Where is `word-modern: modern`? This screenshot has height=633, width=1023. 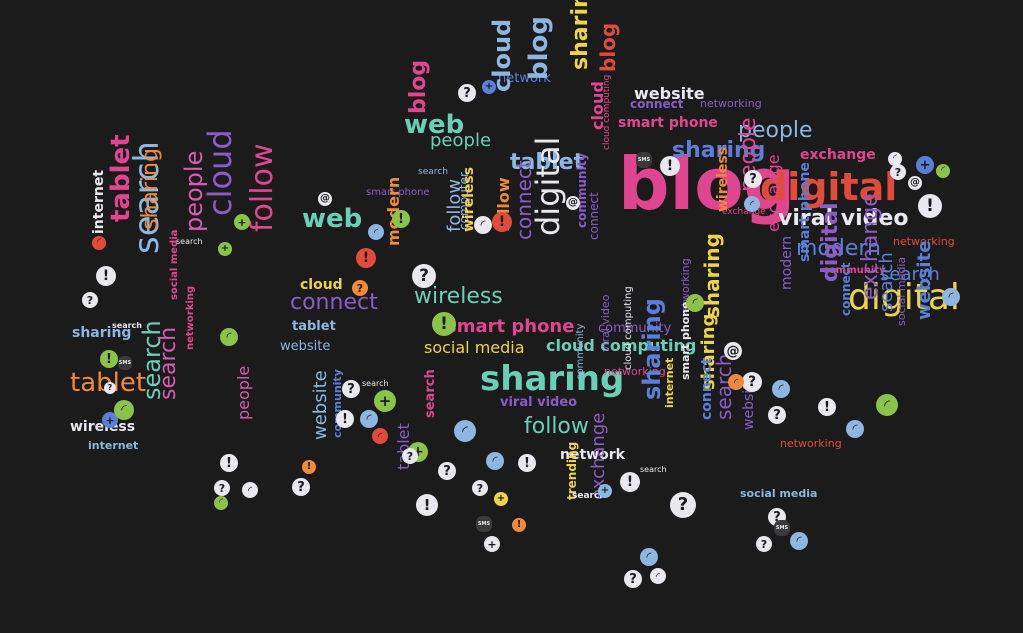 word-modern: modern is located at coordinates (838, 248).